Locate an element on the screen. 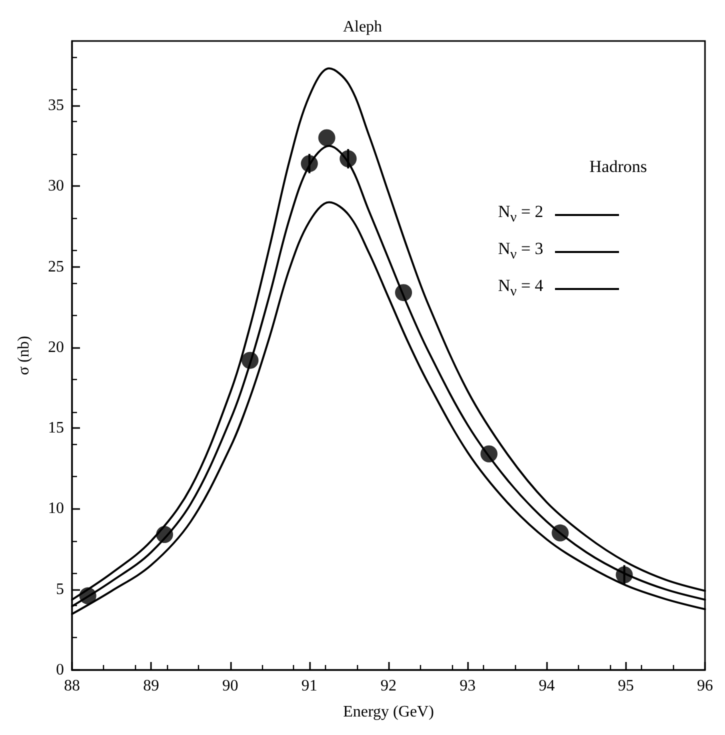 The height and width of the screenshot is (735, 725). x-tick-label: 90 is located at coordinates (230, 686).